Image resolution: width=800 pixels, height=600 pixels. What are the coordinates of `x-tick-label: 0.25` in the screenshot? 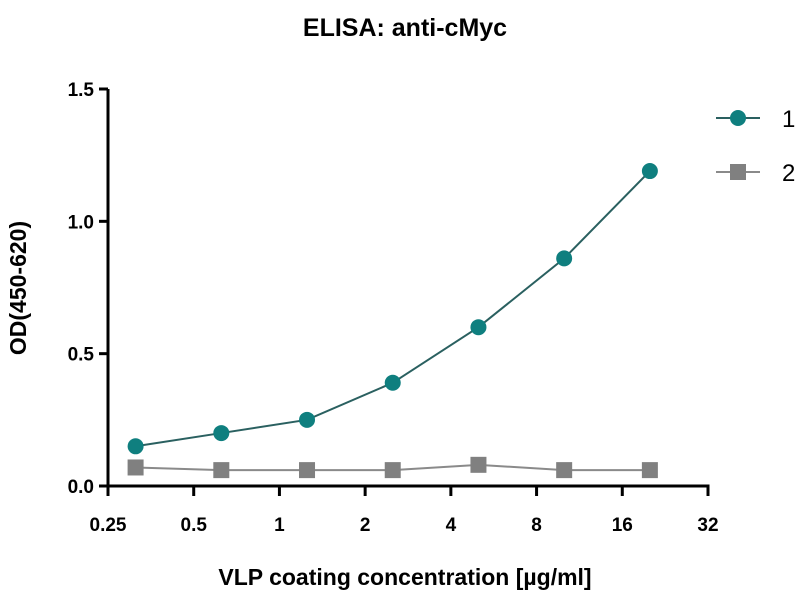 It's located at (108, 525).